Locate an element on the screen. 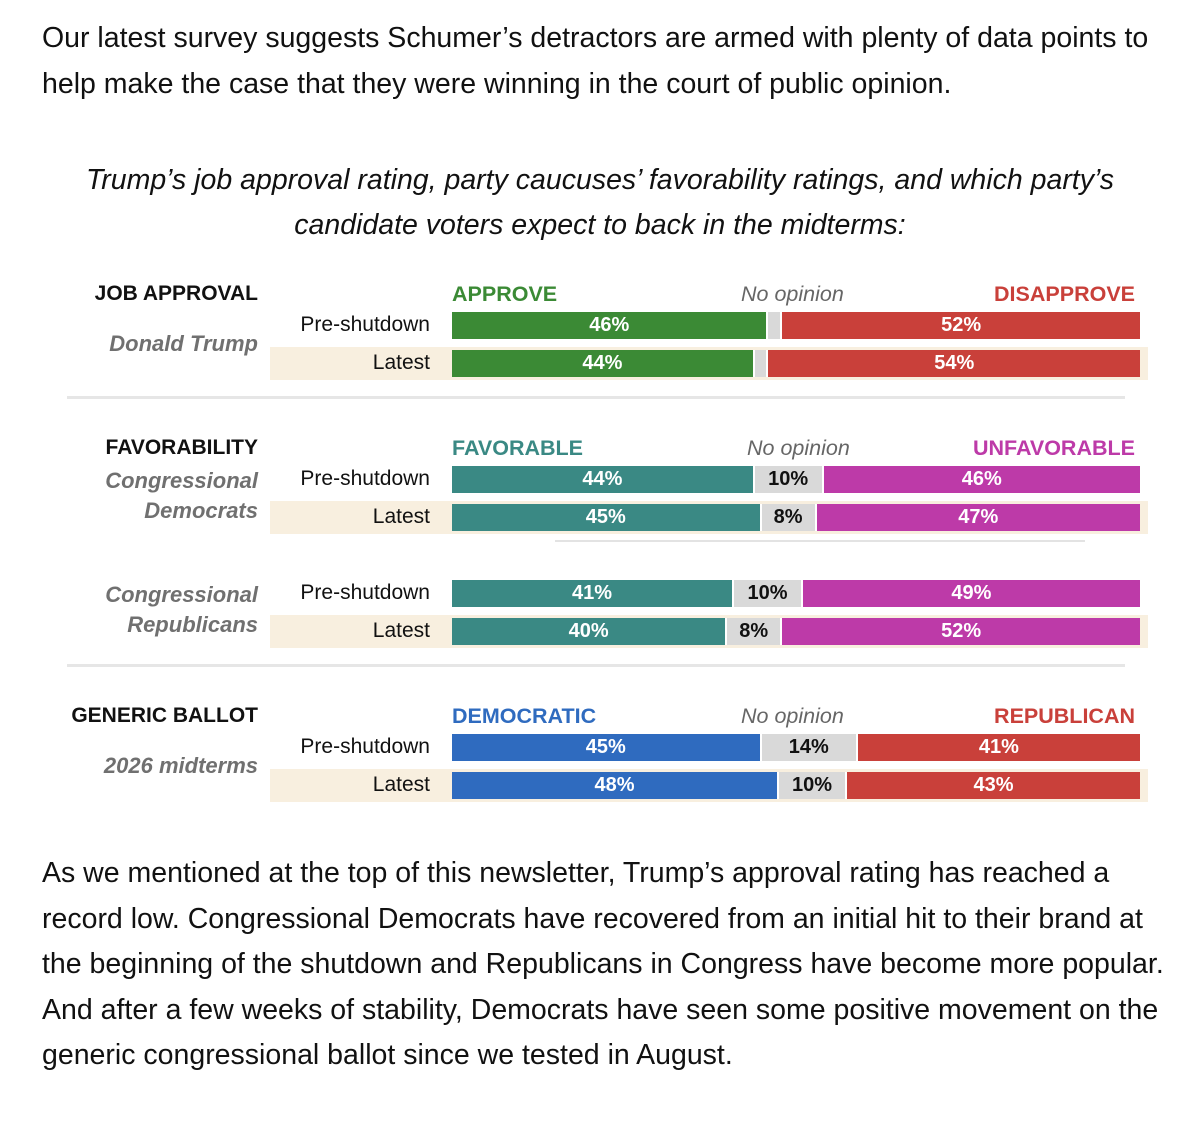 This screenshot has width=1200, height=1130. bar-segment-negative: 47% is located at coordinates (978, 517).